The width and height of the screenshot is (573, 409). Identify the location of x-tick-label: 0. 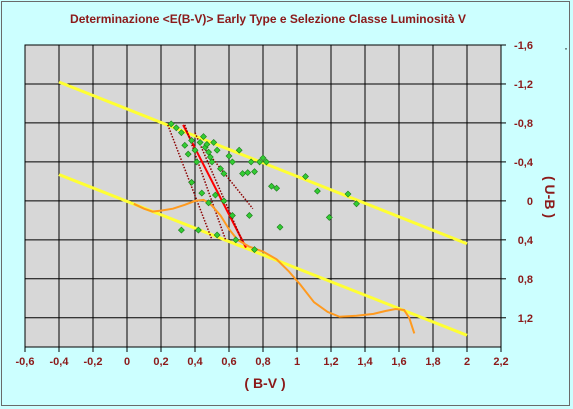
(127, 362).